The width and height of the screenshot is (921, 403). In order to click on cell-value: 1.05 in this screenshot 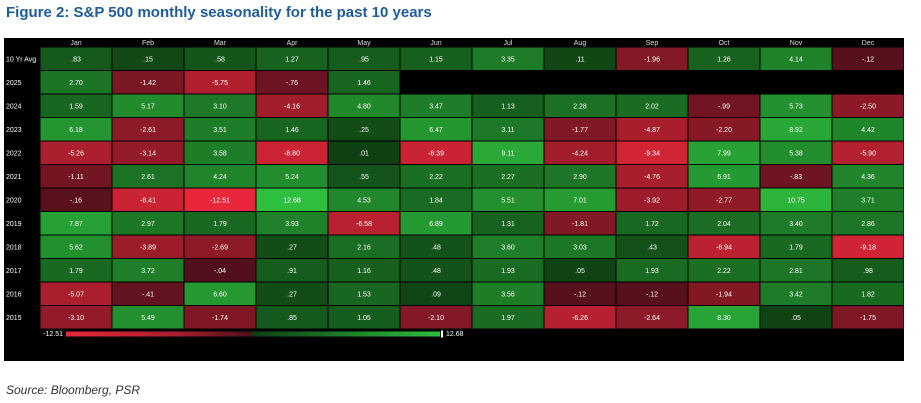, I will do `click(364, 318)`.